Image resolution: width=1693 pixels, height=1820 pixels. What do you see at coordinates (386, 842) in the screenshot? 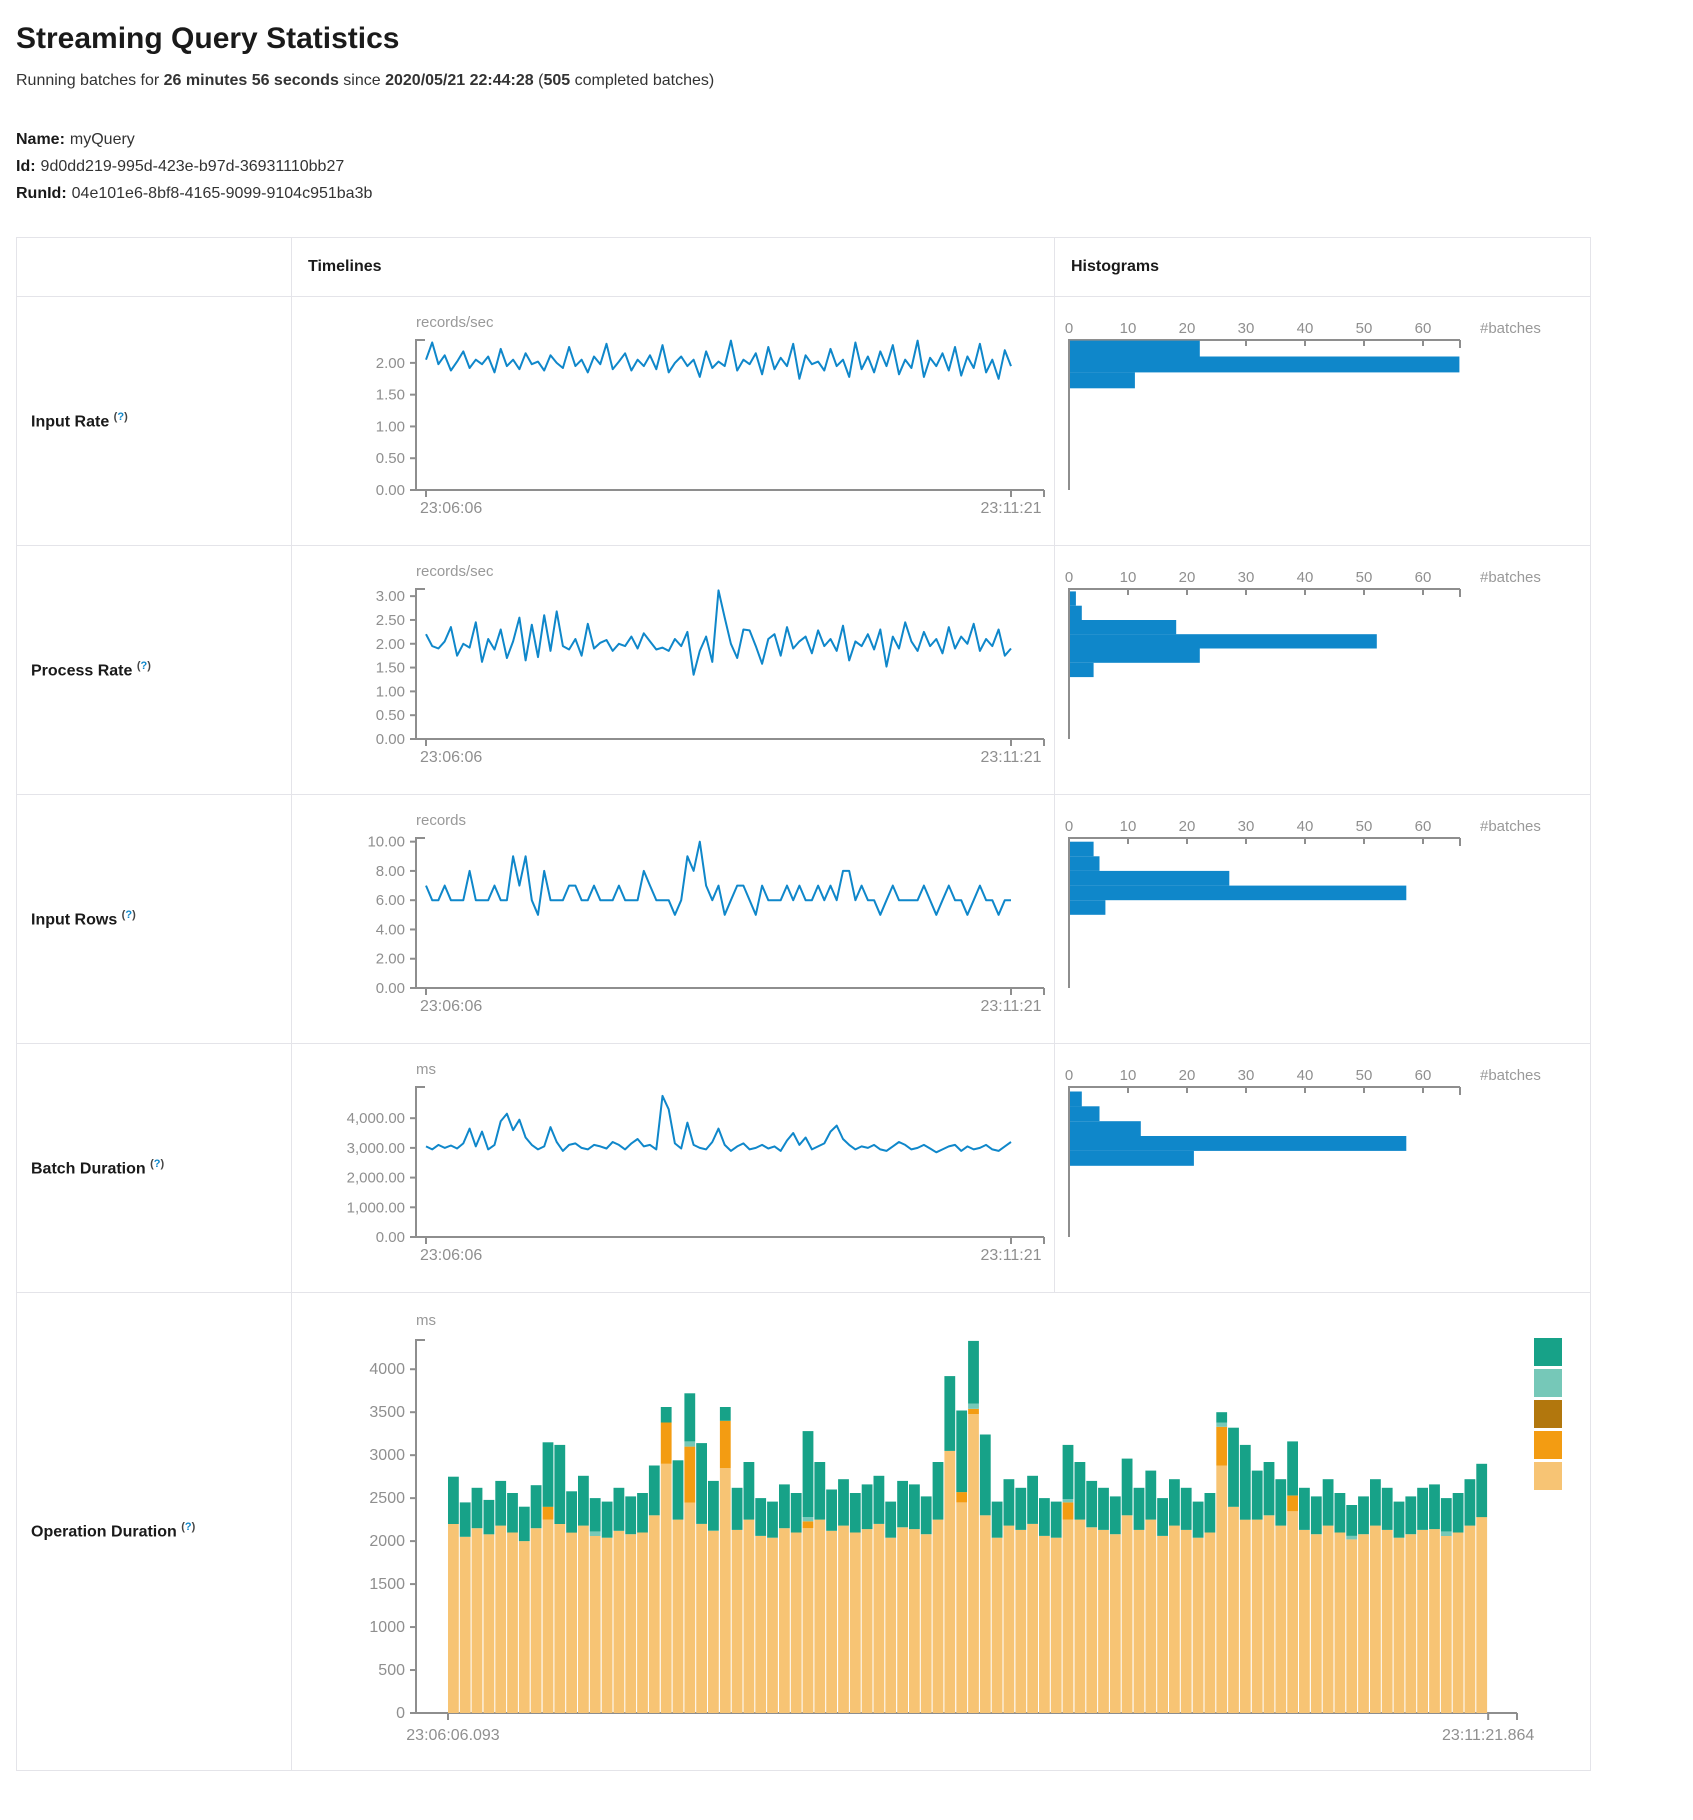
I see `svg-text: 10.00` at bounding box center [386, 842].